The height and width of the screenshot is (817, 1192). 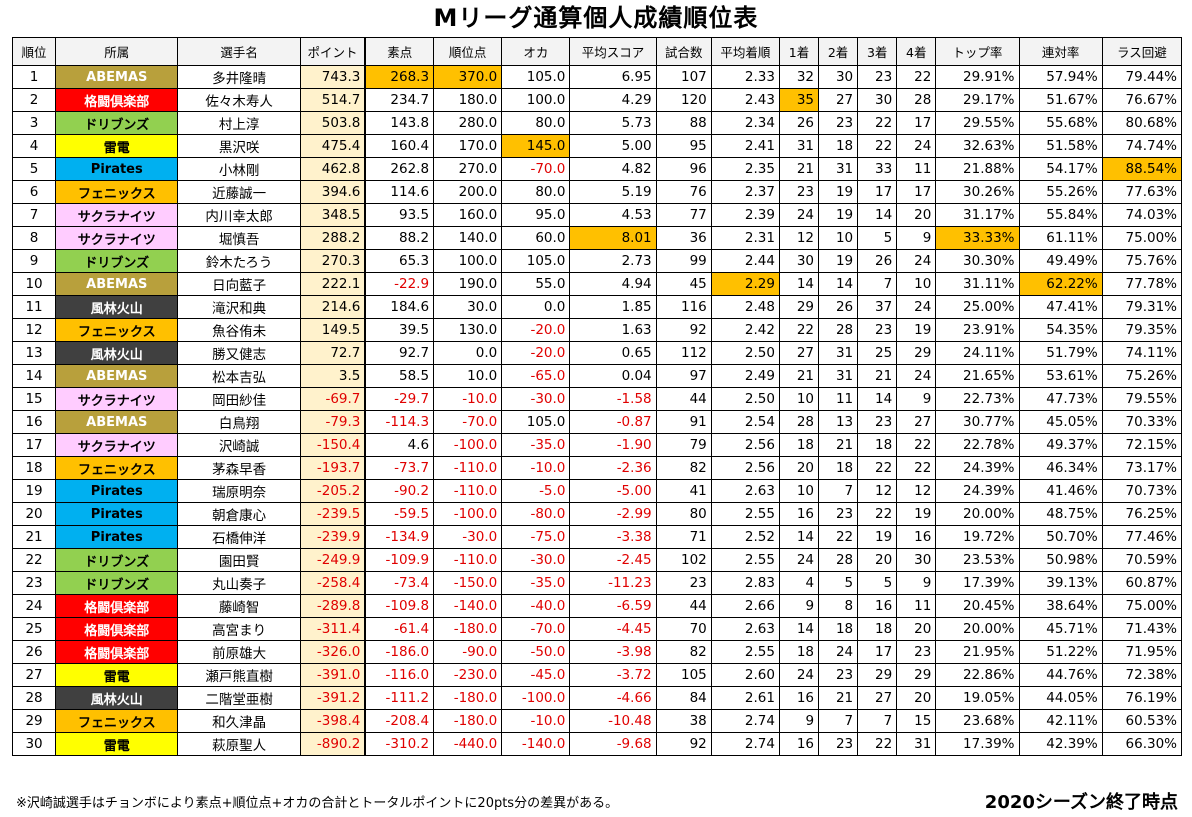 I want to click on cell-top: 30.30%, so click(x=977, y=261).